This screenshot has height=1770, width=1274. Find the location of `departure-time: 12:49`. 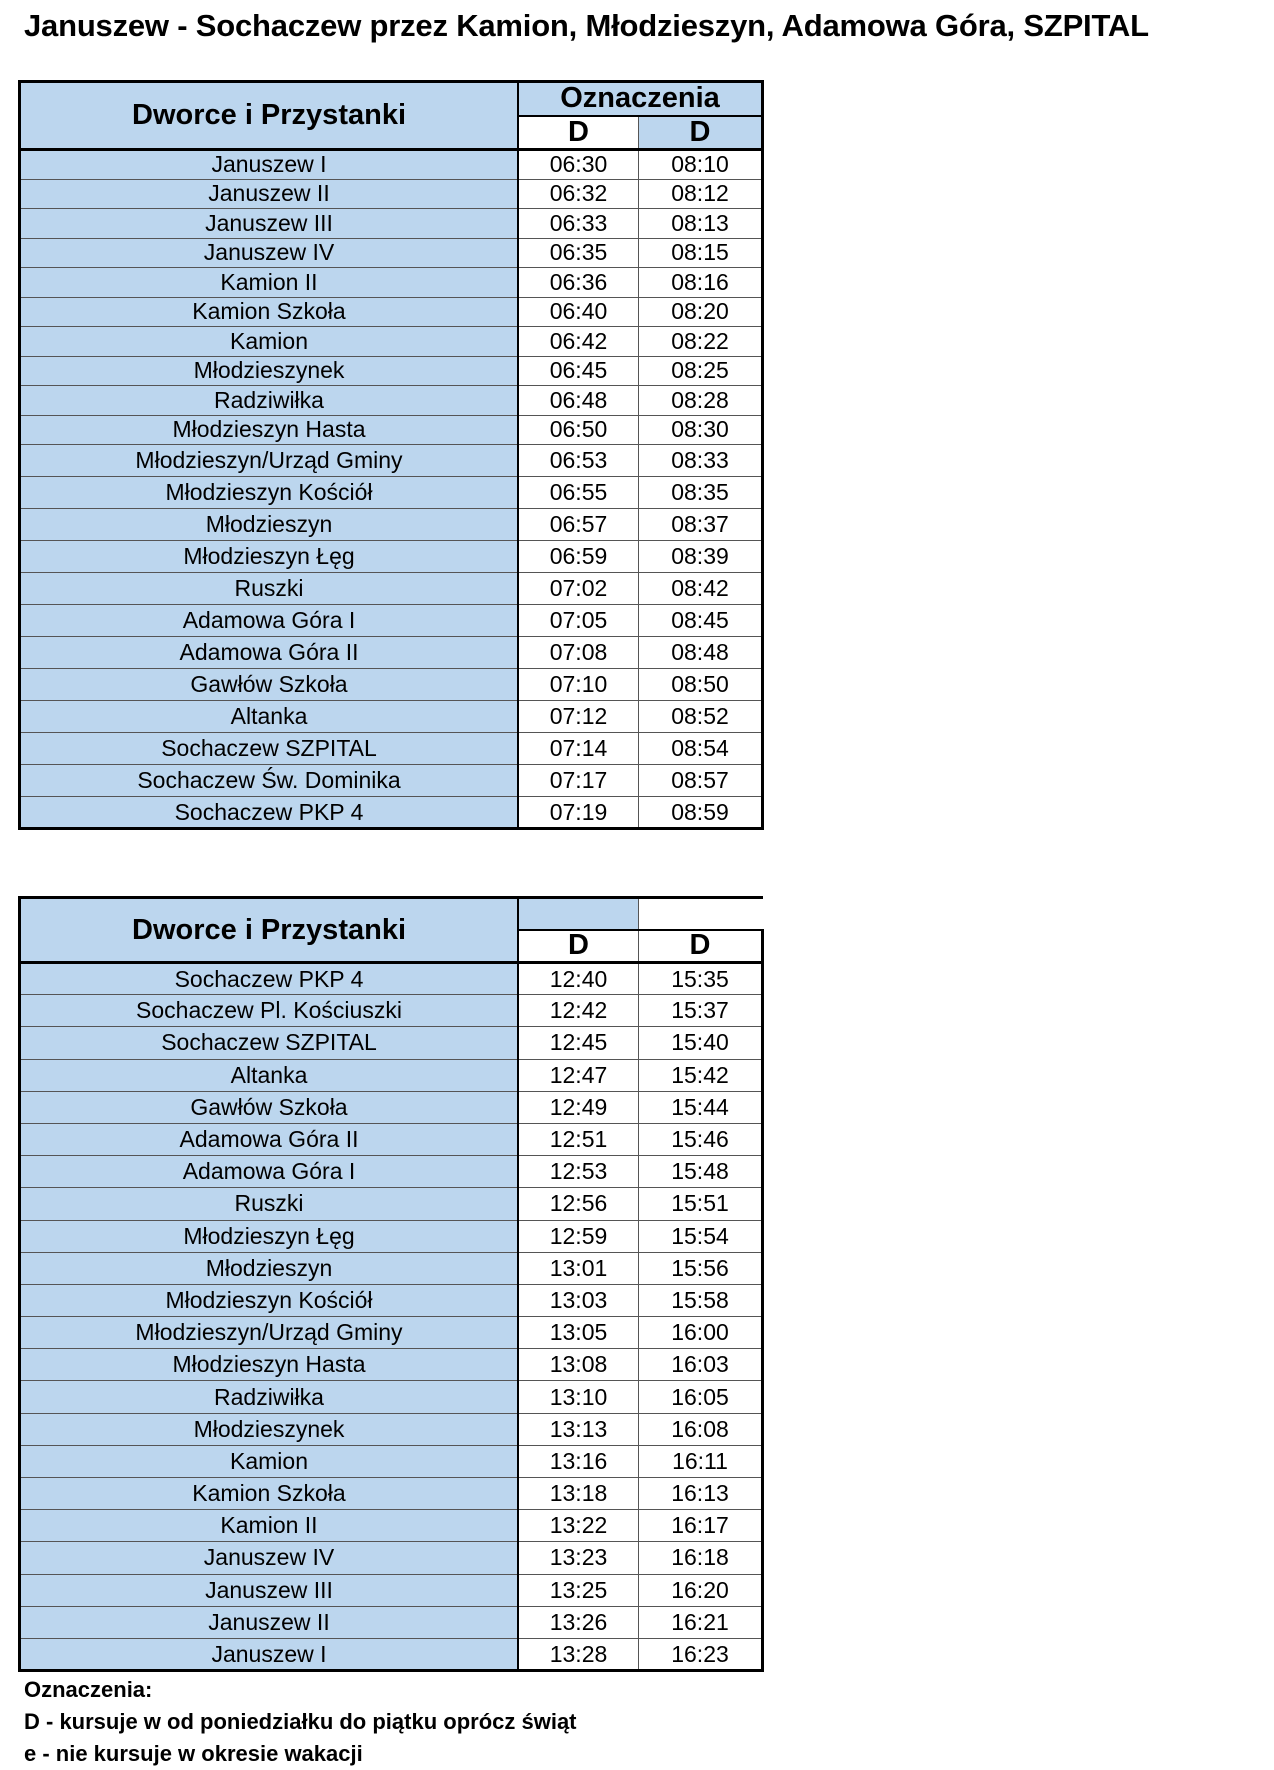

departure-time: 12:49 is located at coordinates (578, 1107).